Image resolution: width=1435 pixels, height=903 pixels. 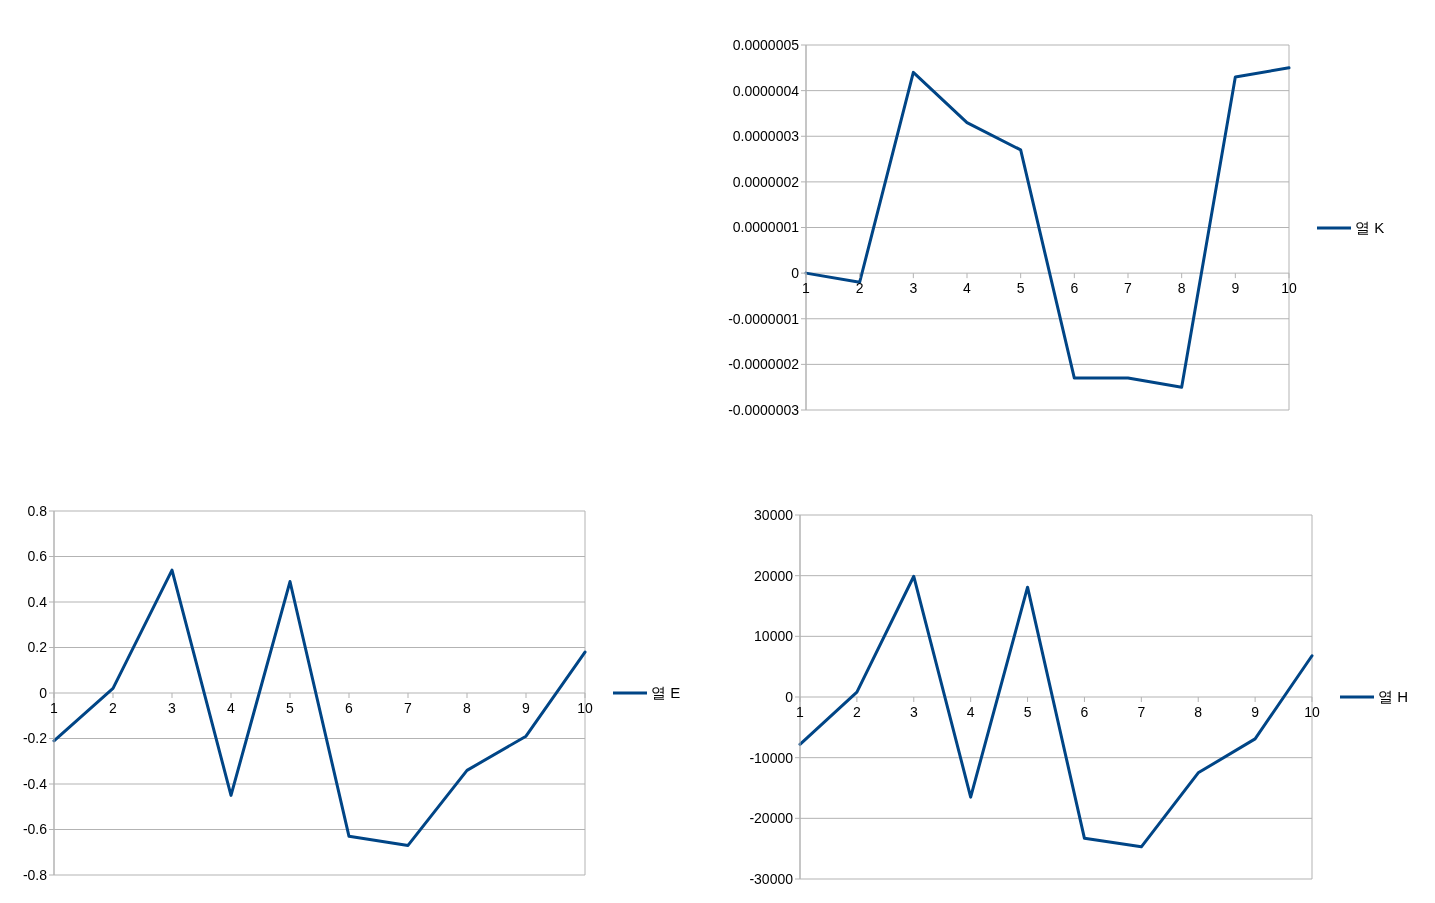 What do you see at coordinates (766, 227) in the screenshot?
I see `y-tick-label: 0.0000001` at bounding box center [766, 227].